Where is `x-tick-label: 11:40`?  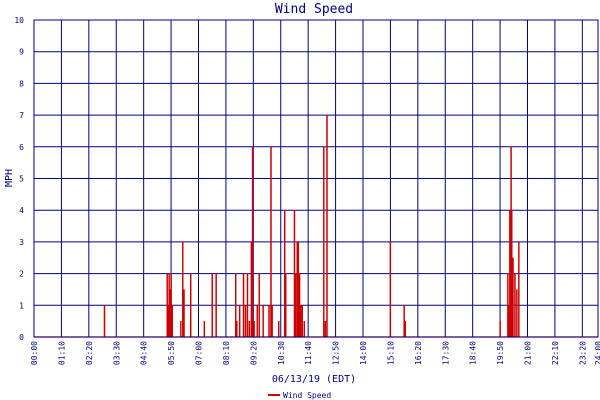 x-tick-label: 11:40 is located at coordinates (308, 353).